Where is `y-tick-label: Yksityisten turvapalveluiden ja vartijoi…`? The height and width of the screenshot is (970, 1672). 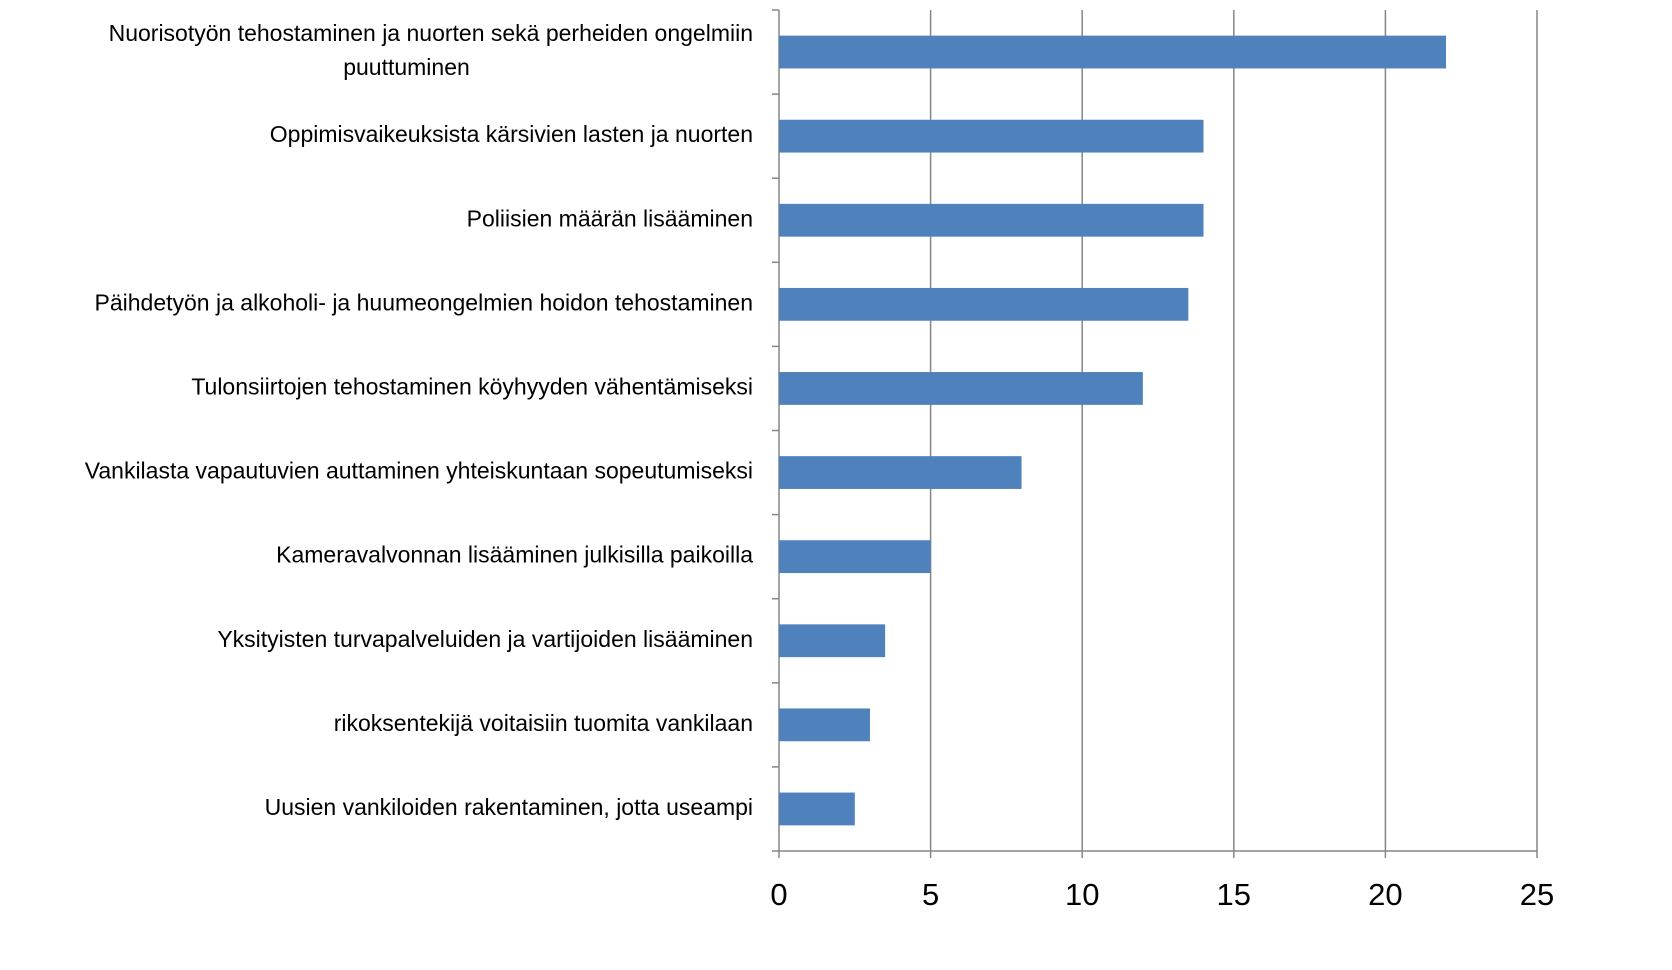
y-tick-label: Yksityisten turvapalveluiden ja vartijoi… is located at coordinates (485, 639).